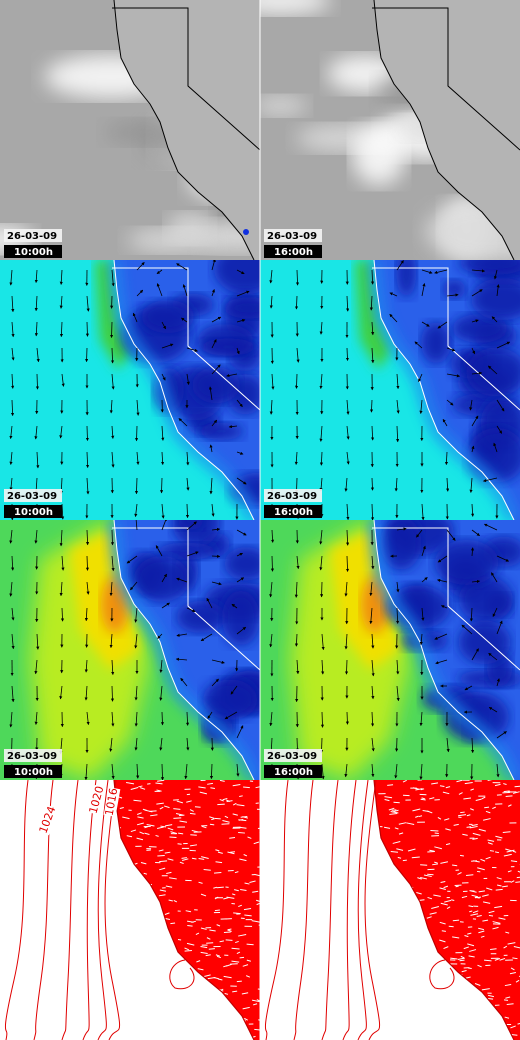  What do you see at coordinates (32, 236) in the screenshot?
I see `date-label: 26-03-09` at bounding box center [32, 236].